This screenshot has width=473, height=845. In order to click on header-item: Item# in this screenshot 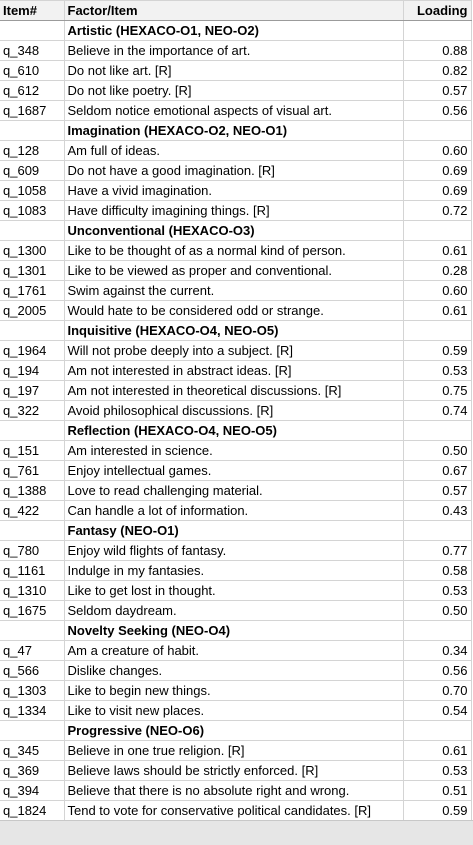, I will do `click(32, 10)`.